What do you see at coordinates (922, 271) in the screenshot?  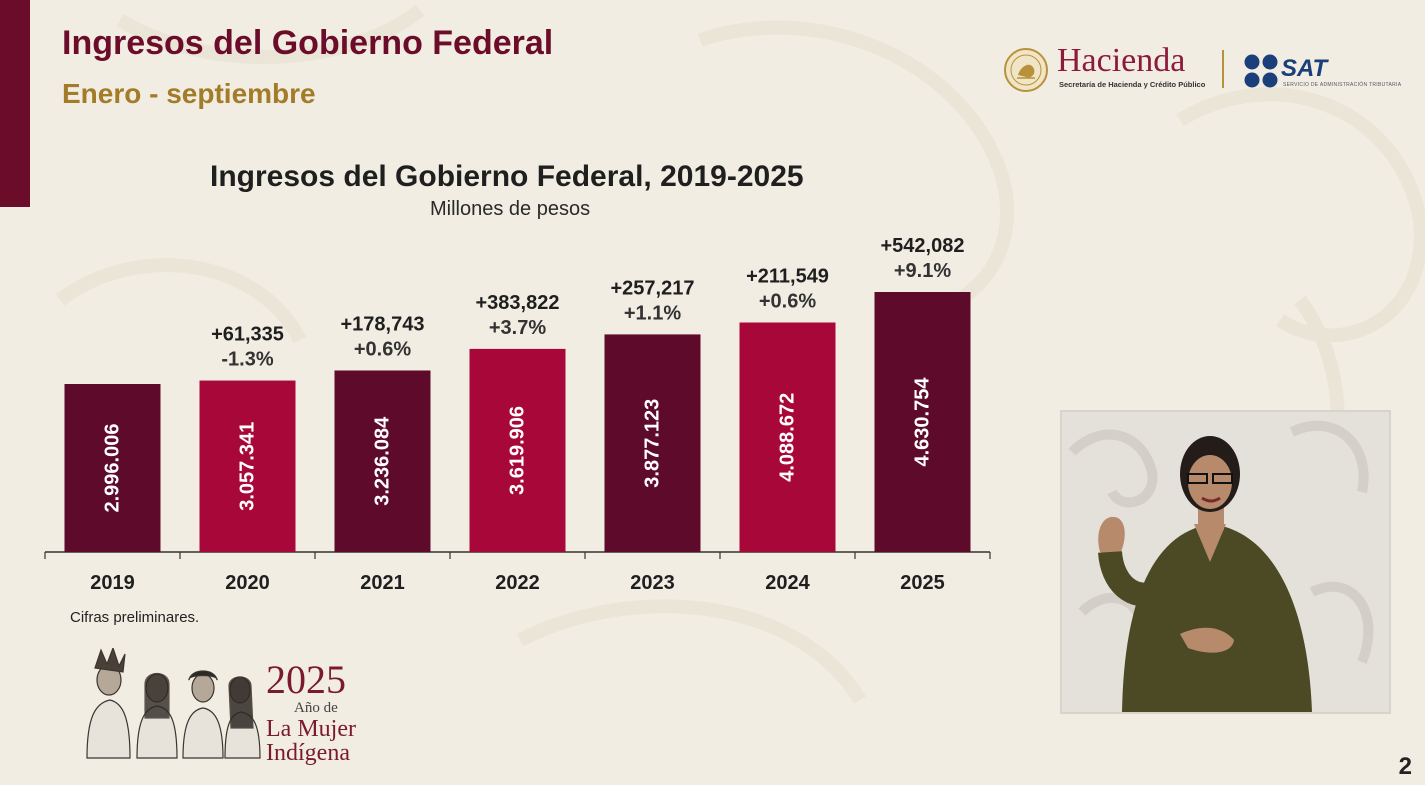 I see `change-percent-label: +9.1%` at bounding box center [922, 271].